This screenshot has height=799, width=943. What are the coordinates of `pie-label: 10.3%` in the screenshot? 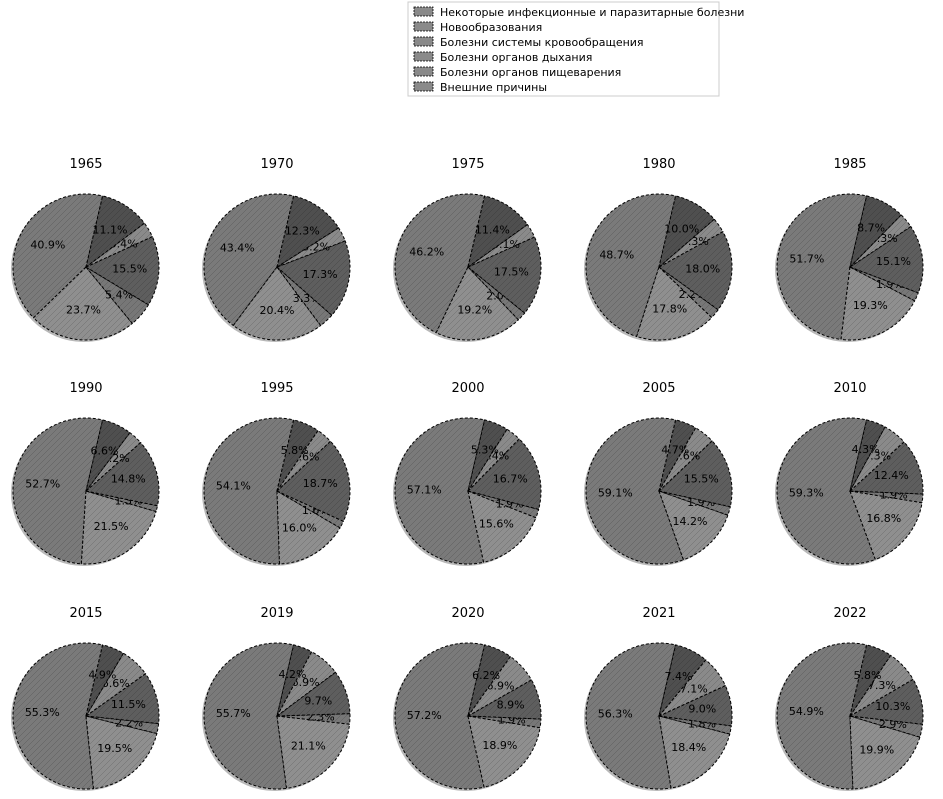 It's located at (892, 706).